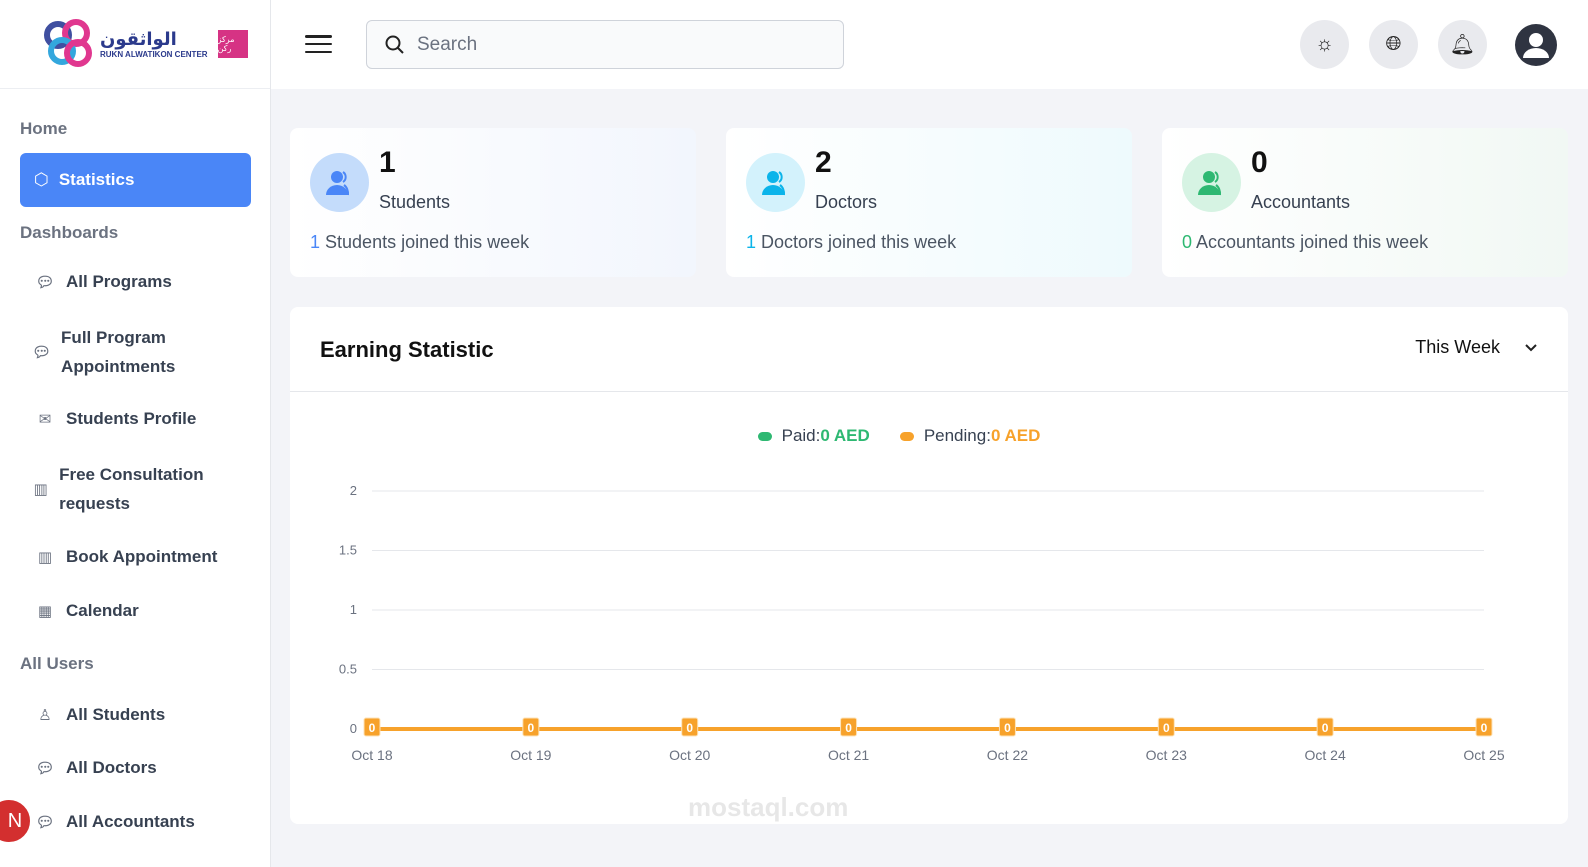 This screenshot has width=1588, height=867. I want to click on sidebar-item-label: All Accountants, so click(130, 821).